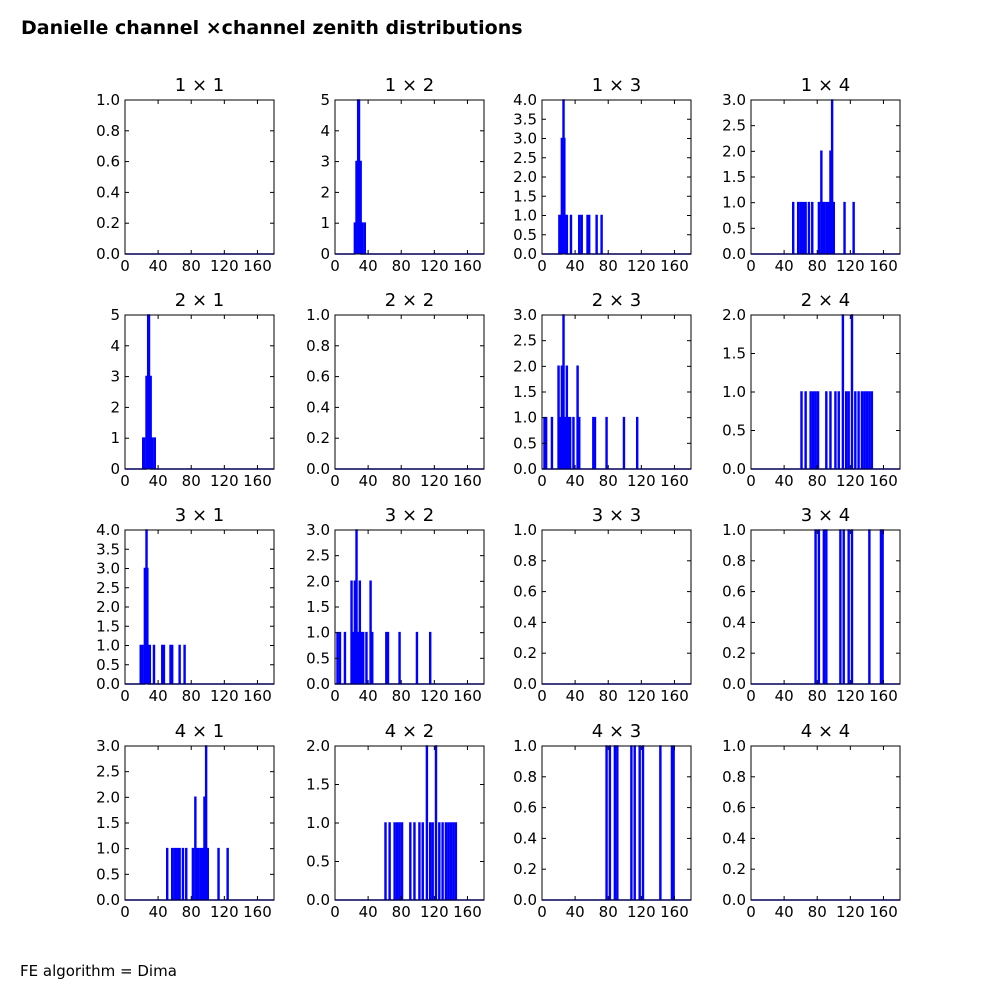 This screenshot has height=1000, width=1000. I want to click on panel-2-4: 0 40 80 120 160 0.0 0.5 1.0 1.5 2.0 2 × 4, so click(811, 390).